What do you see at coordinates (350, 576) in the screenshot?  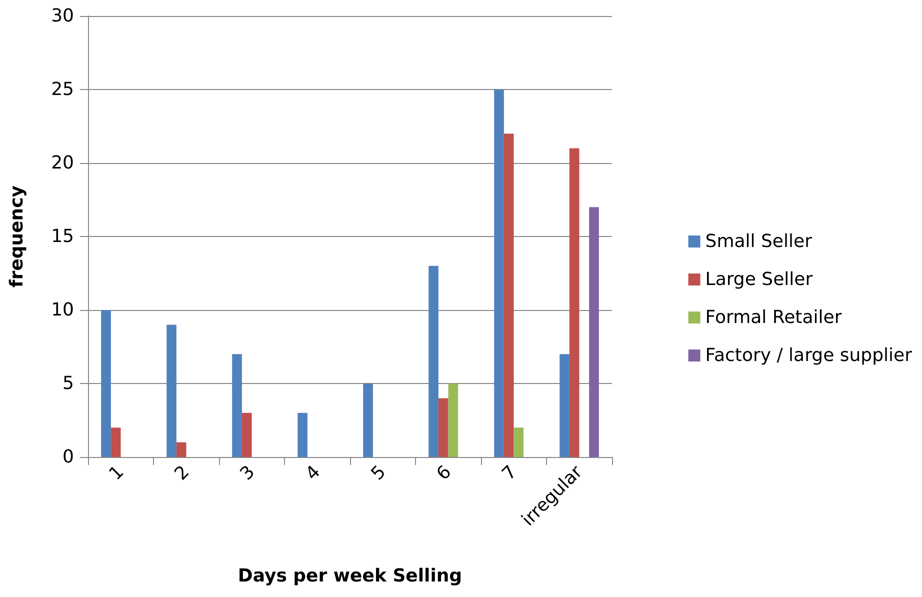 I see `x-axis-title: Days per week Selling` at bounding box center [350, 576].